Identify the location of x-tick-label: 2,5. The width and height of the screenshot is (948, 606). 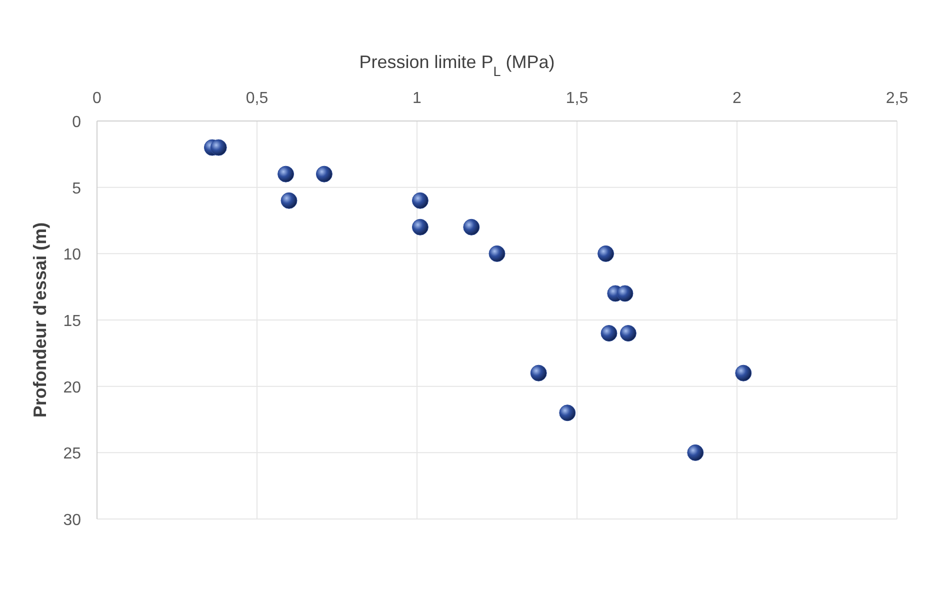
(897, 98).